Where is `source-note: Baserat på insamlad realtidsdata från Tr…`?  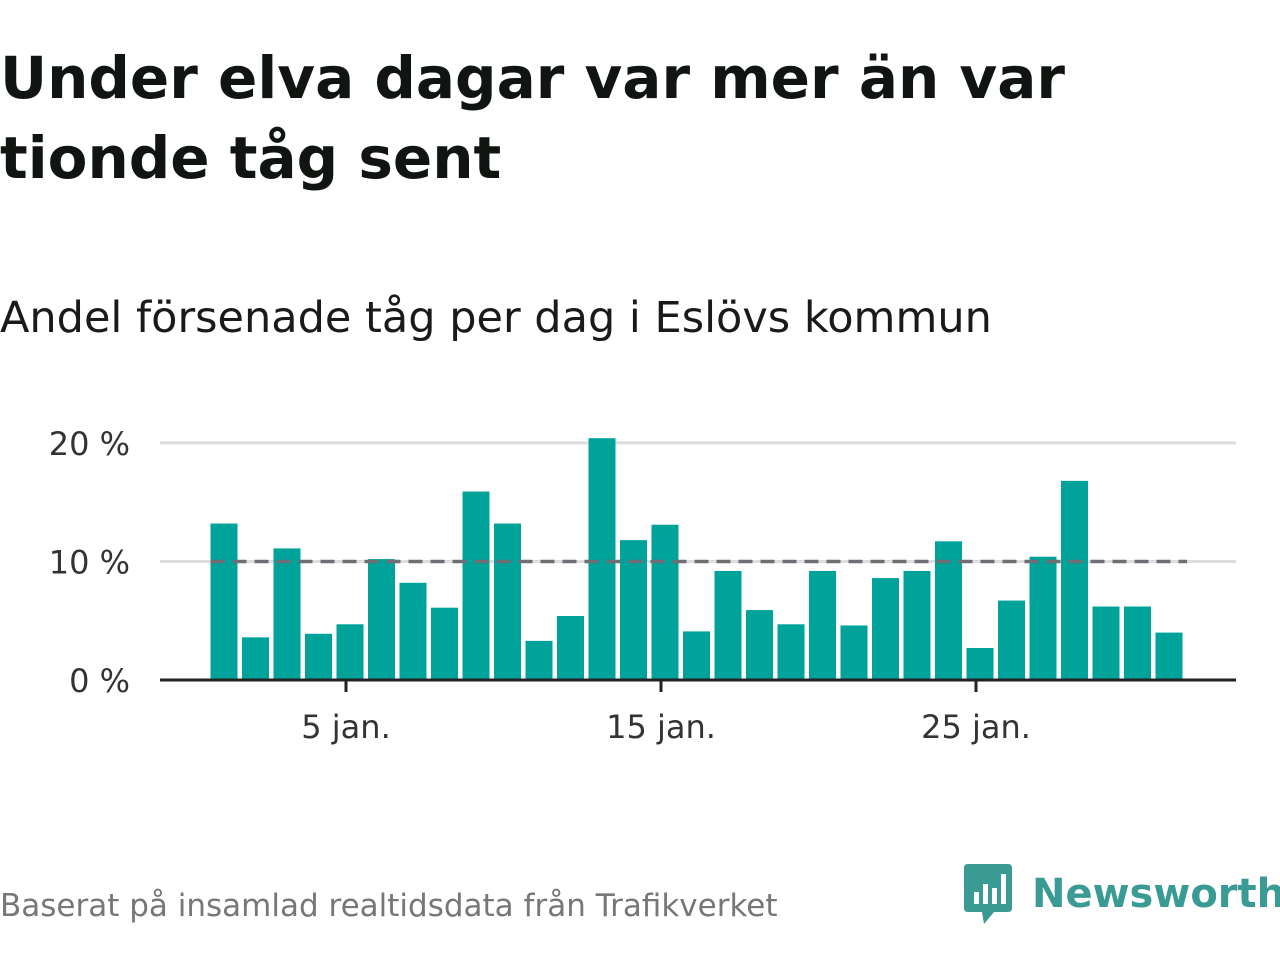 source-note: Baserat på insamlad realtidsdata från Tr… is located at coordinates (389, 906).